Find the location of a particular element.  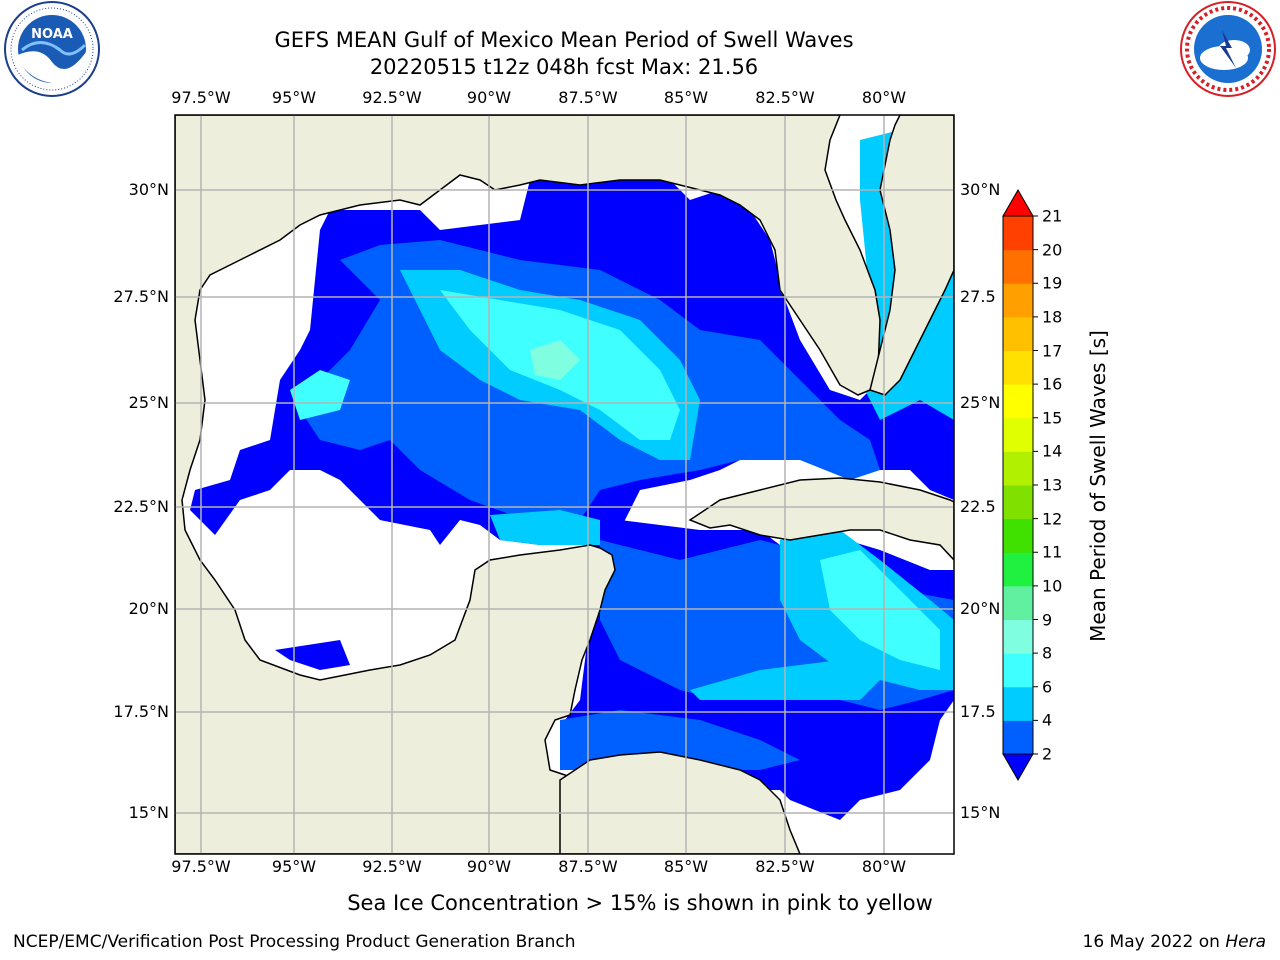

colorbar-tick-label: 10 is located at coordinates (1052, 586).